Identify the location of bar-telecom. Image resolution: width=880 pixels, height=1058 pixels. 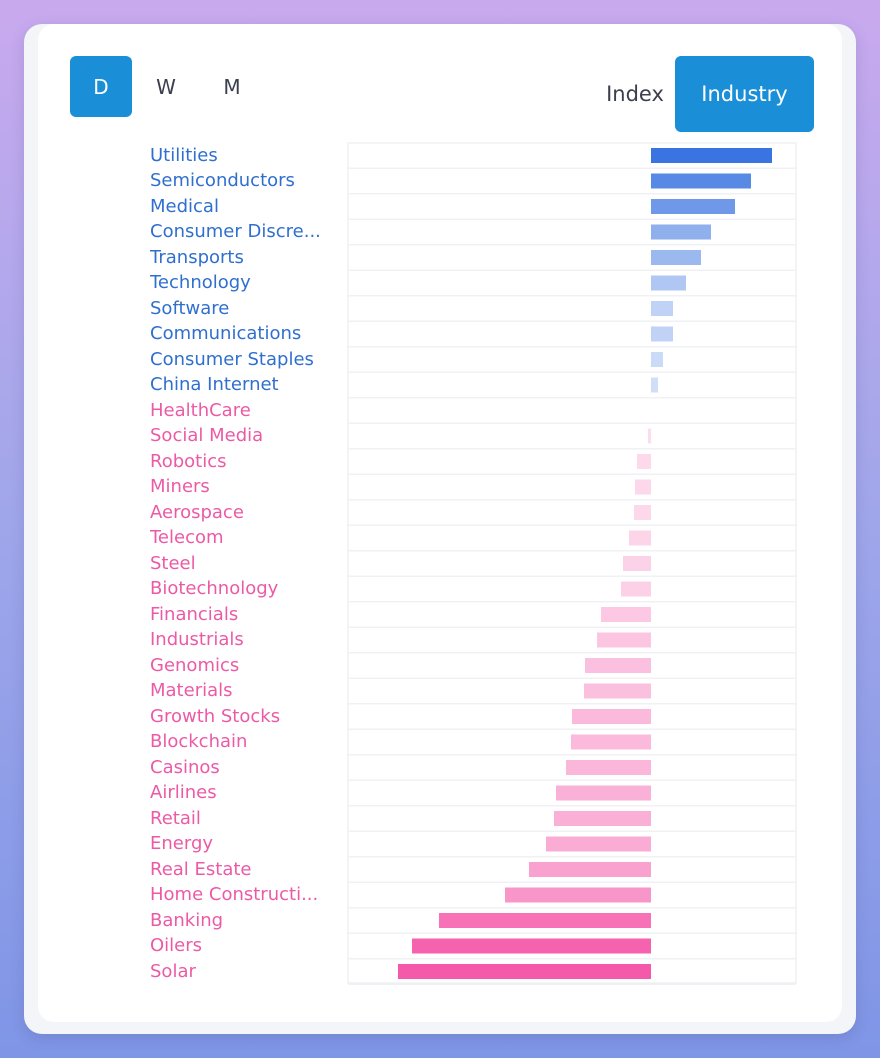
(640, 538).